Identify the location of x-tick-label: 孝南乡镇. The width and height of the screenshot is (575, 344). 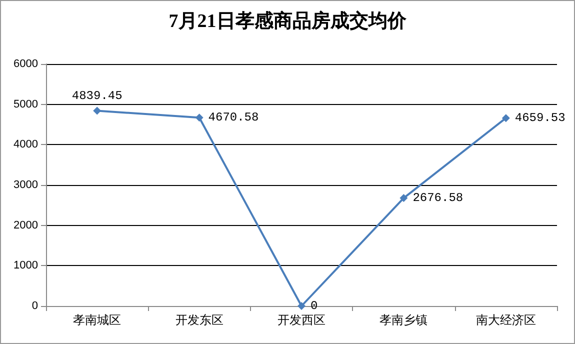
(404, 320).